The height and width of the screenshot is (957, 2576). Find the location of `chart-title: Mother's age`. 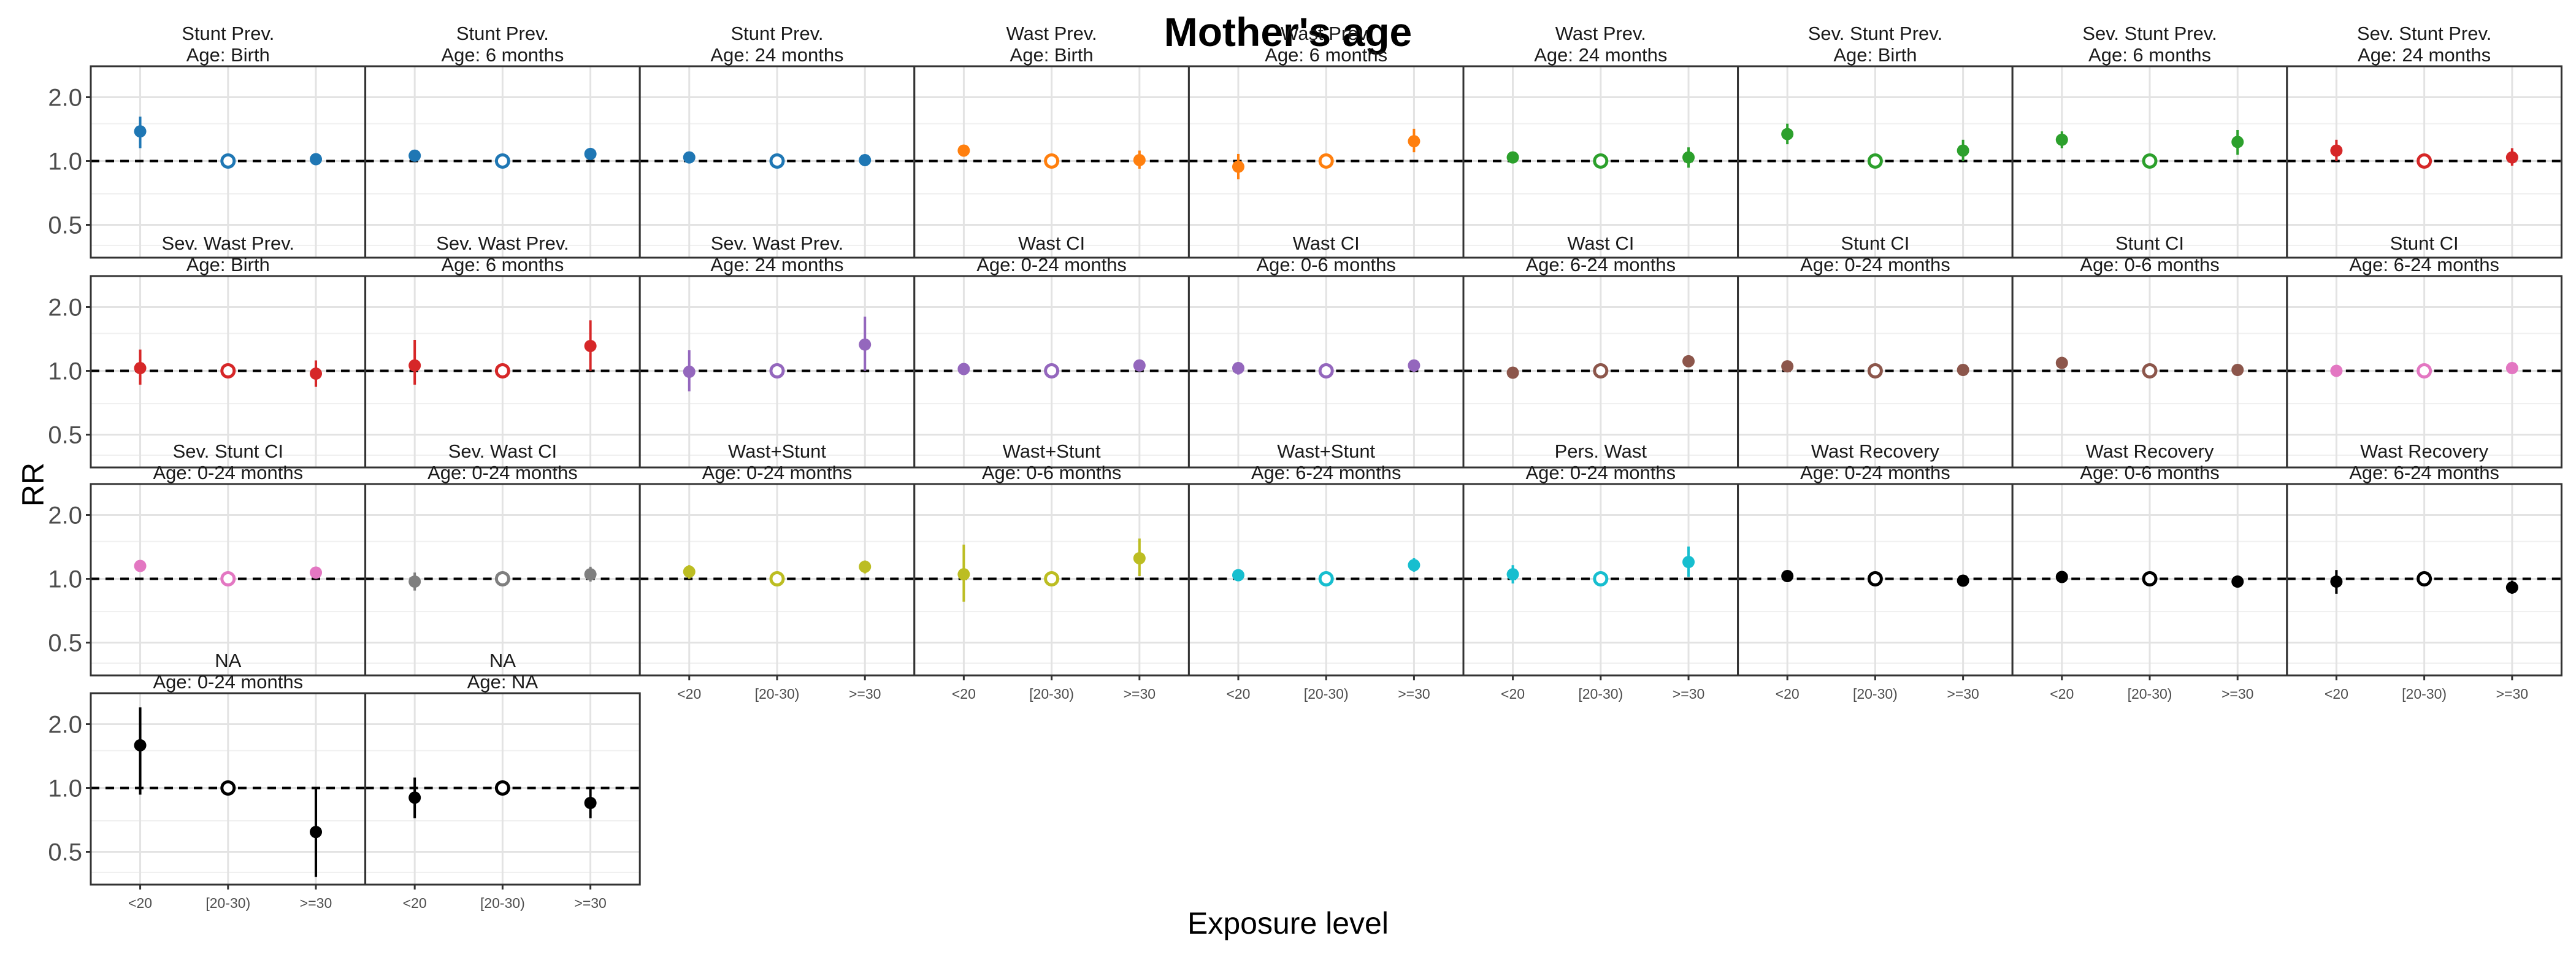

chart-title: Mother's age is located at coordinates (1288, 32).